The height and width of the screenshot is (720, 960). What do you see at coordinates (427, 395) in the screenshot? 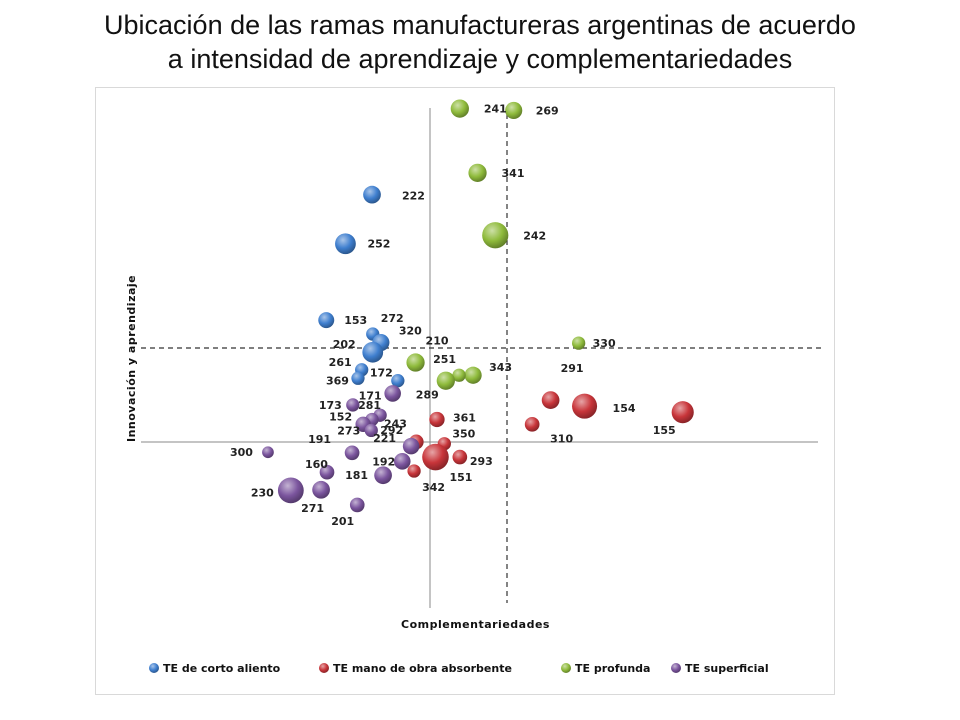
I see `bubble-label-289: 289` at bounding box center [427, 395].